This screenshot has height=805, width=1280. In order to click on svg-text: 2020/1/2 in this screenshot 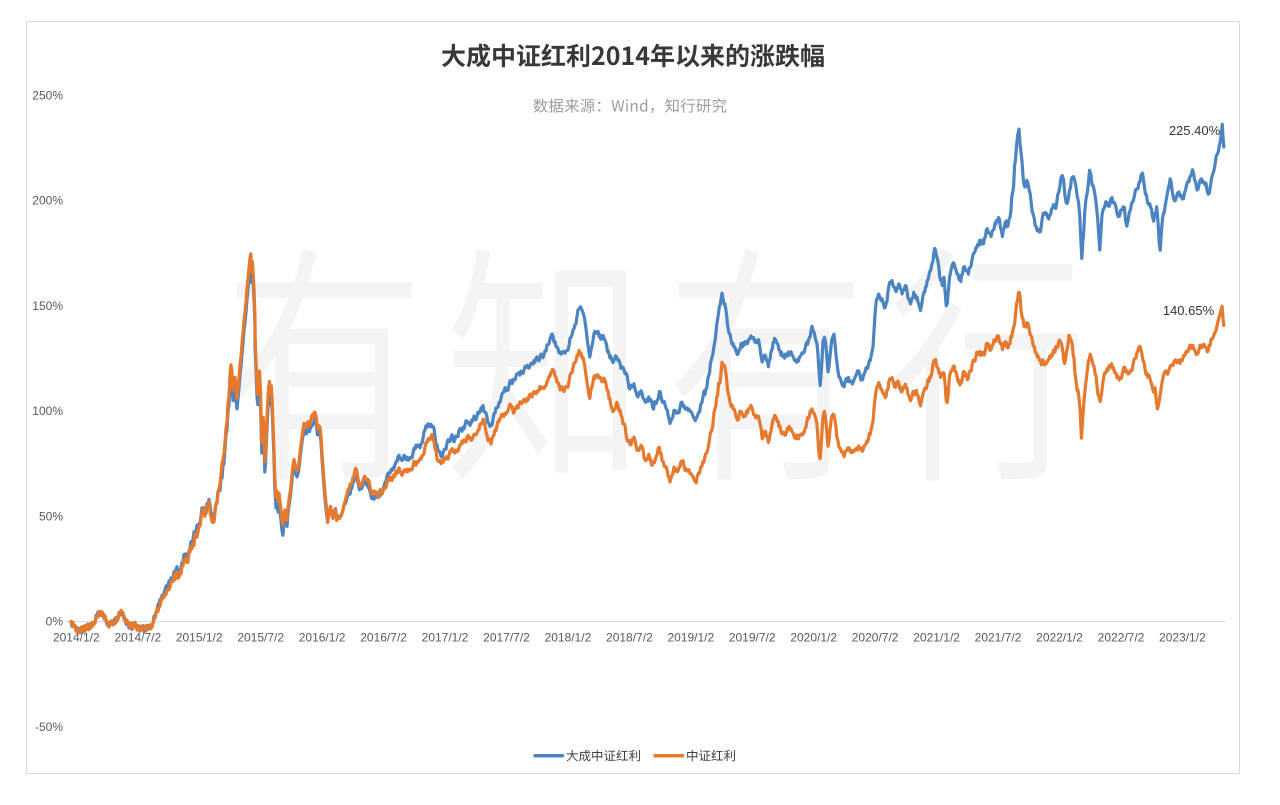, I will do `click(813, 638)`.